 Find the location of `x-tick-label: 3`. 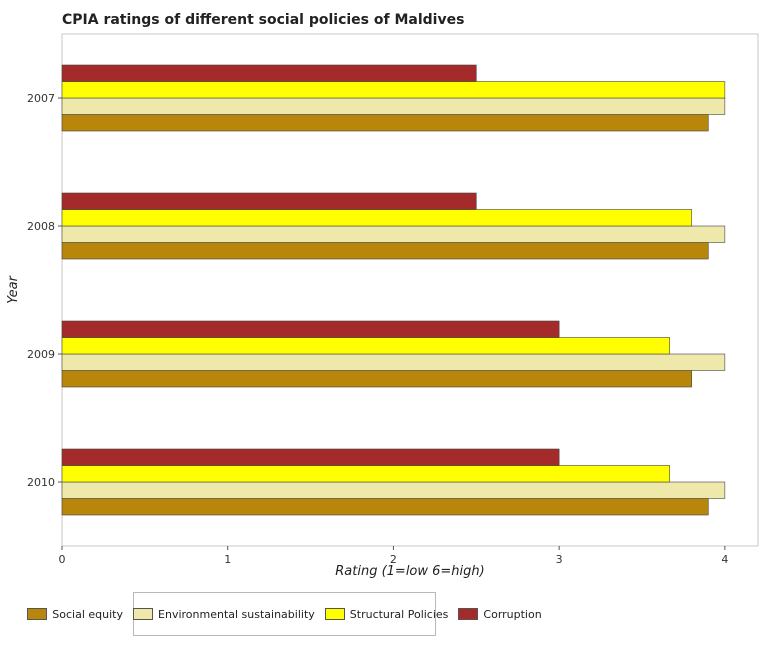

x-tick-label: 3 is located at coordinates (559, 559).